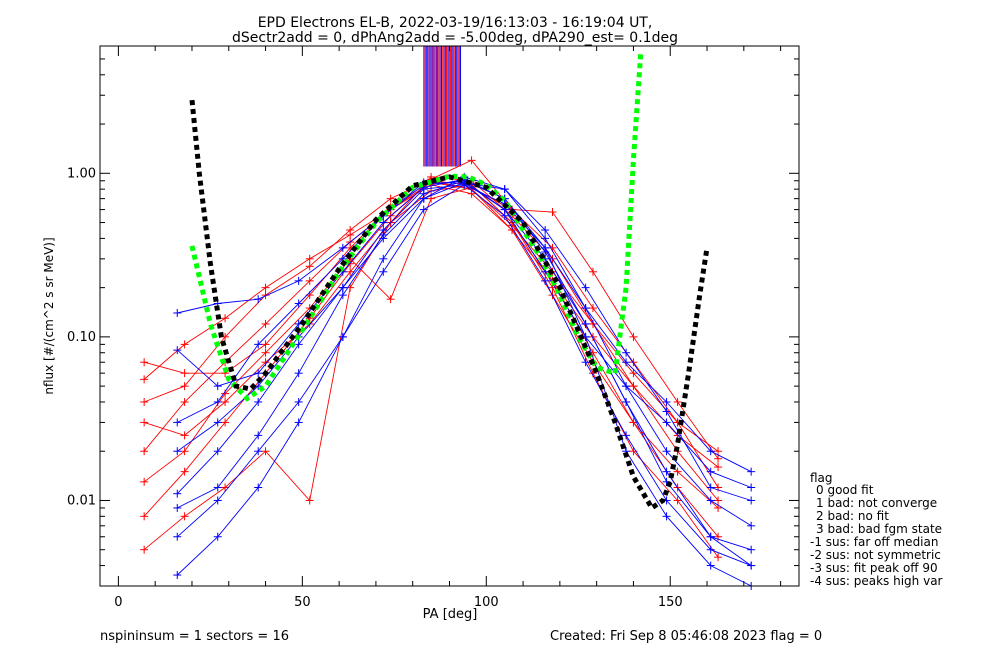  Describe the element at coordinates (81, 173) in the screenshot. I see `y-tick-label: 1.00` at that location.